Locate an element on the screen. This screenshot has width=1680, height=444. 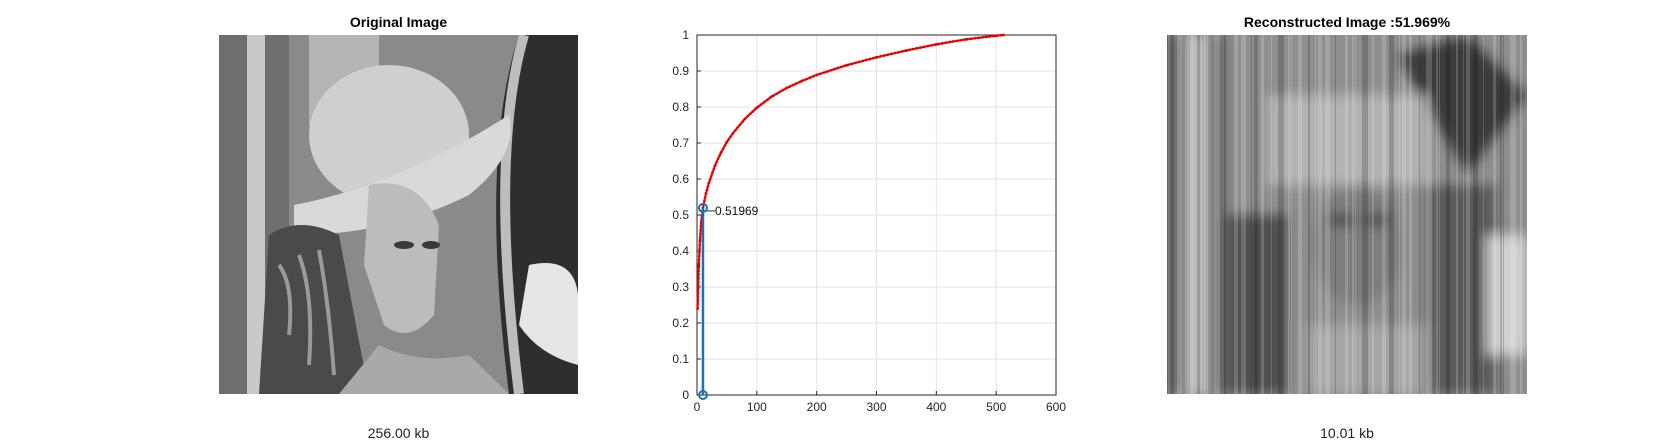
x-tick-label: 600 is located at coordinates (1056, 407).